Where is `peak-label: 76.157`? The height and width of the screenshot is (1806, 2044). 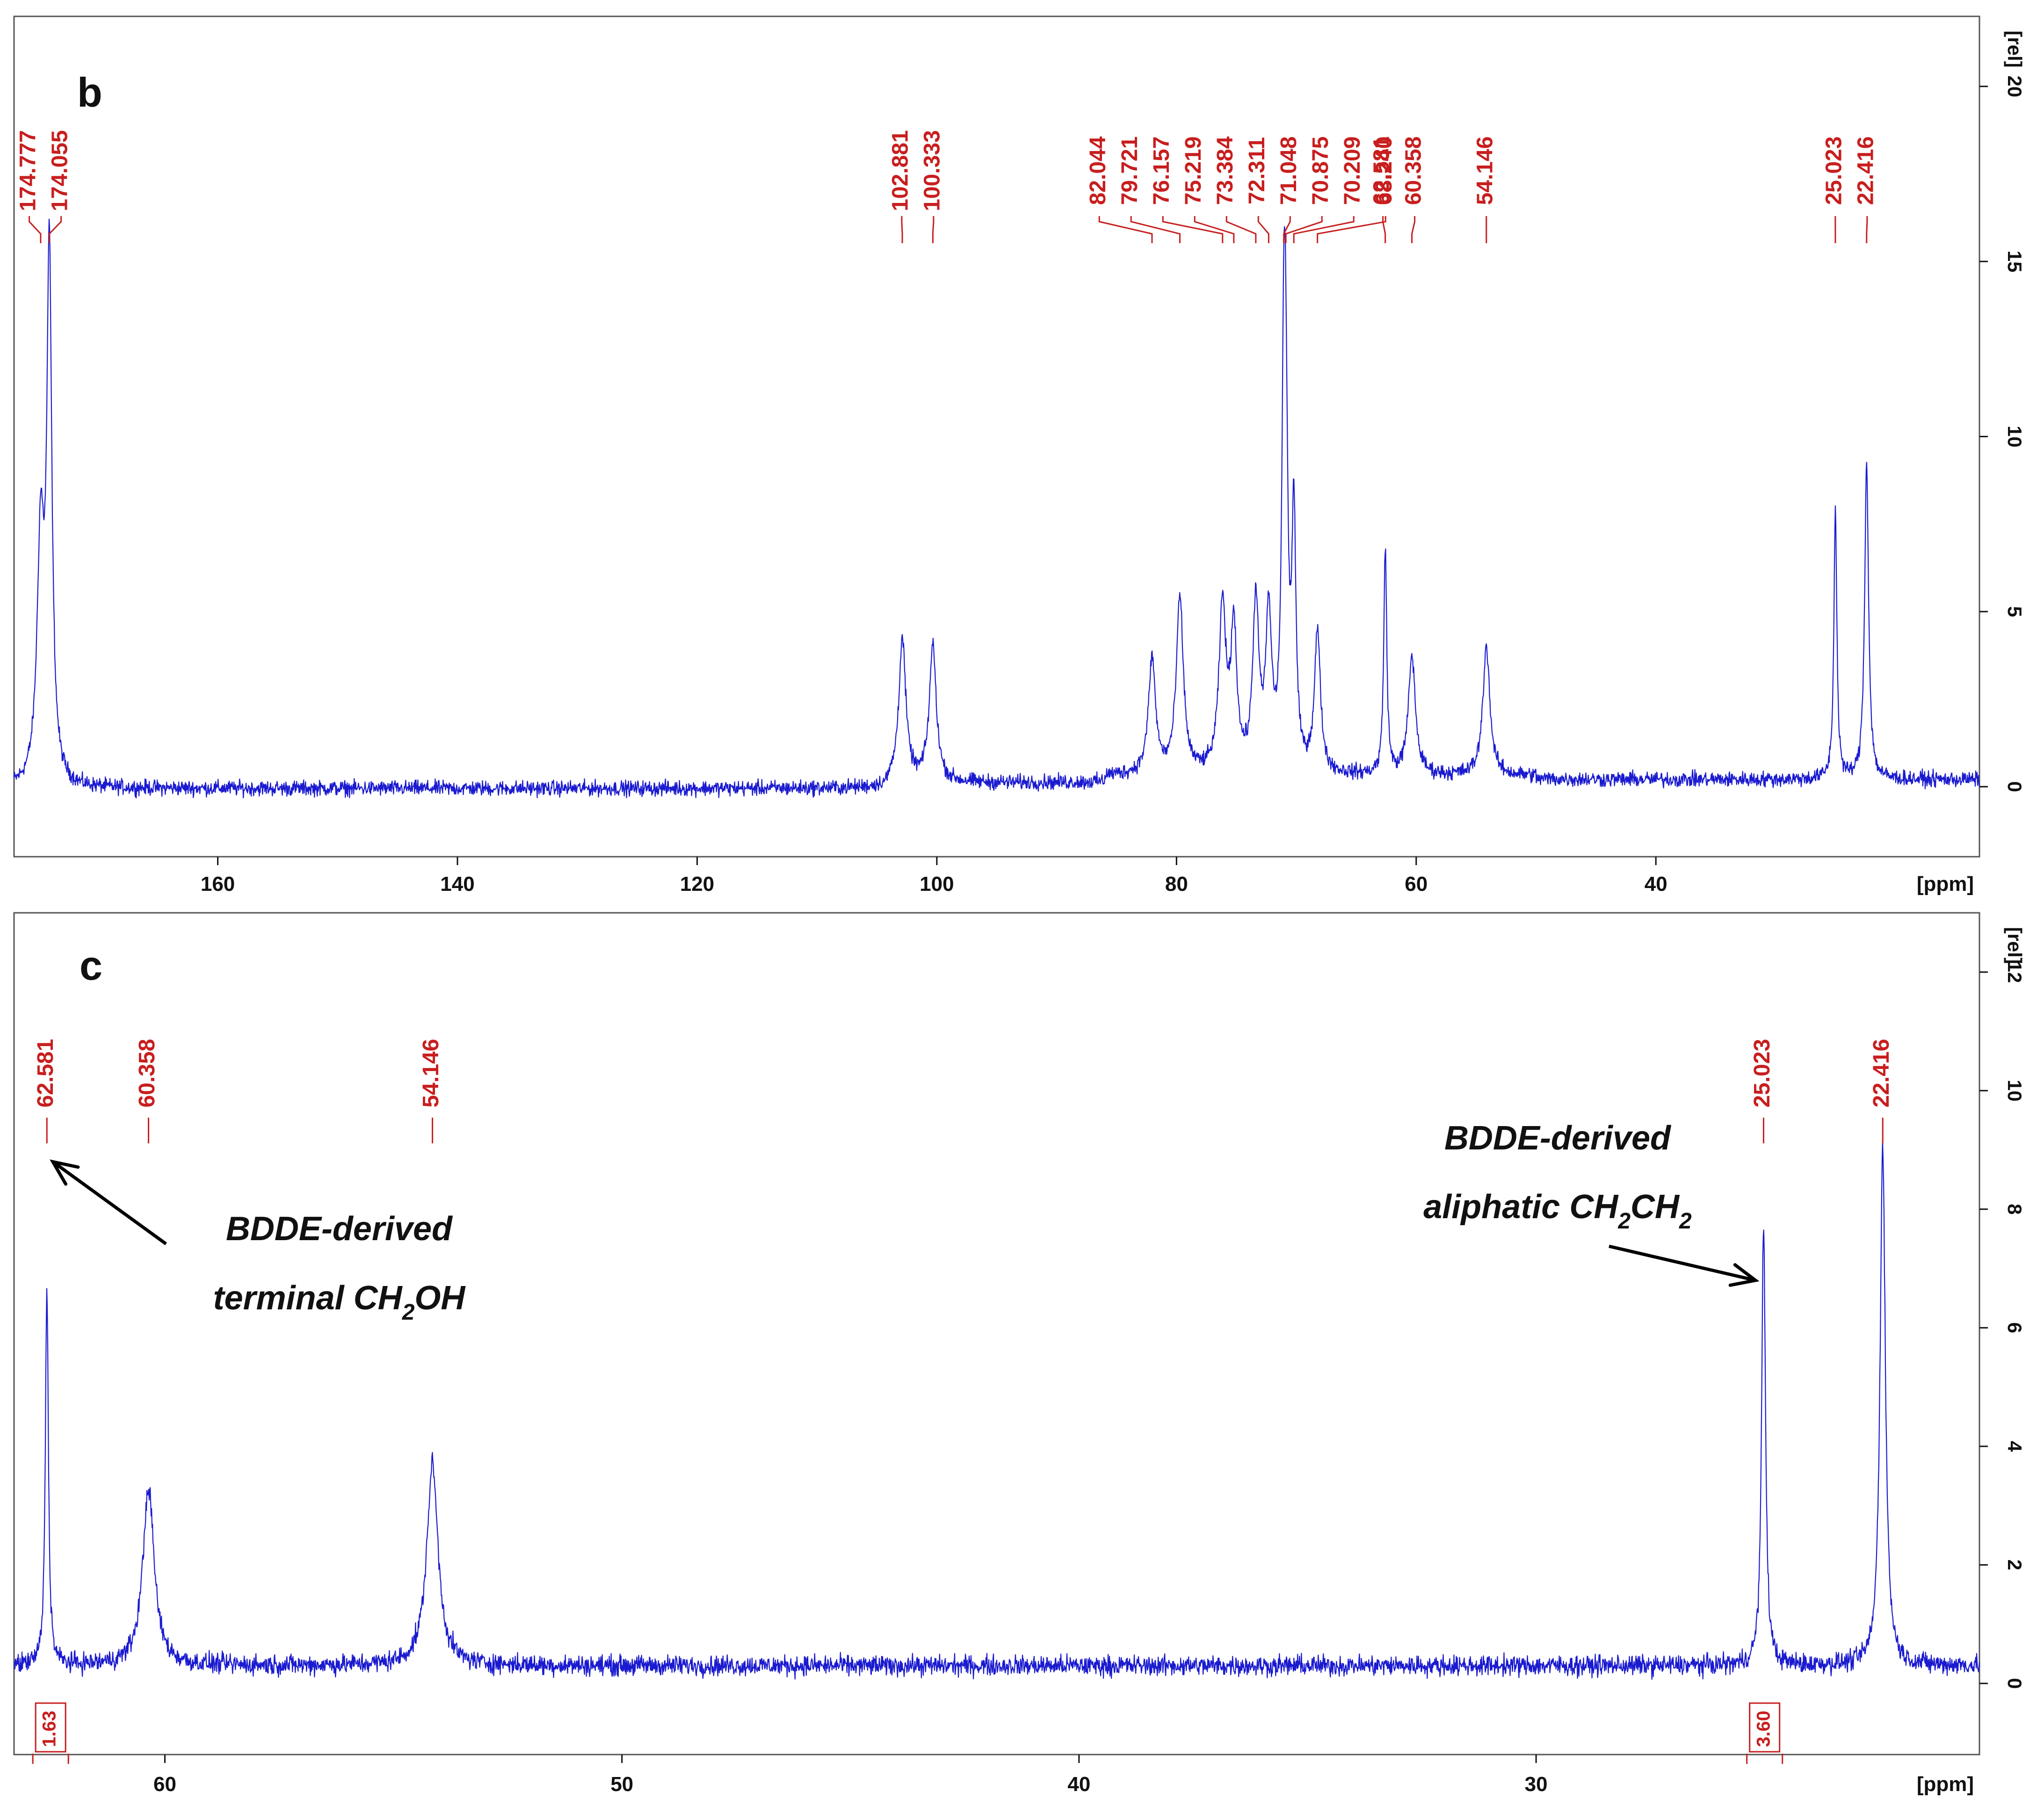 peak-label: 76.157 is located at coordinates (1161, 171).